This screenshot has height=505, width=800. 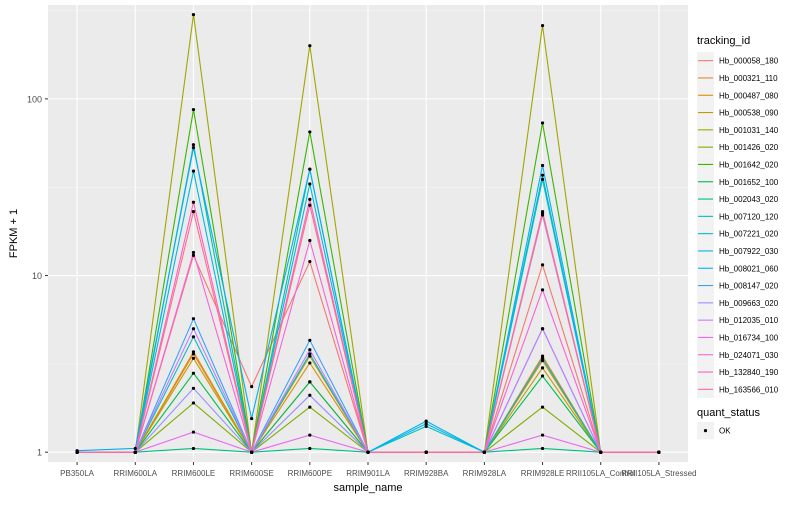 I want to click on legend-item-label: Hb_016734_100, so click(x=749, y=337).